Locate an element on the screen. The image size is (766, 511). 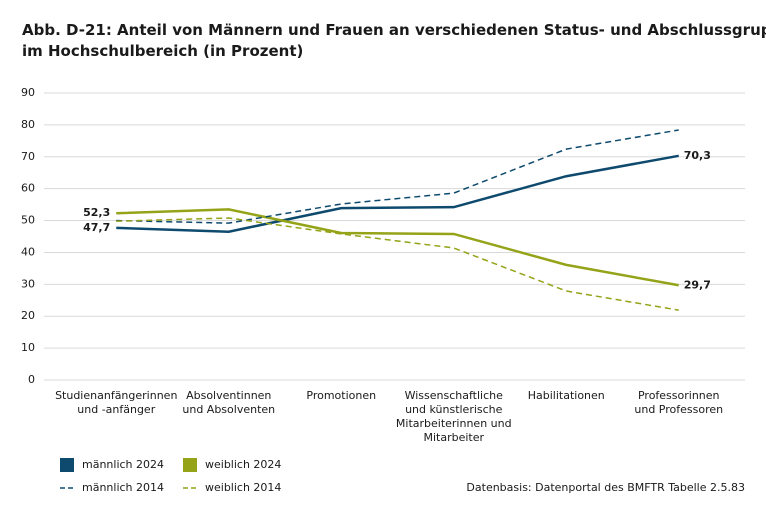
title-line: im Hochschulbereich (in Prozent) is located at coordinates (162, 51).